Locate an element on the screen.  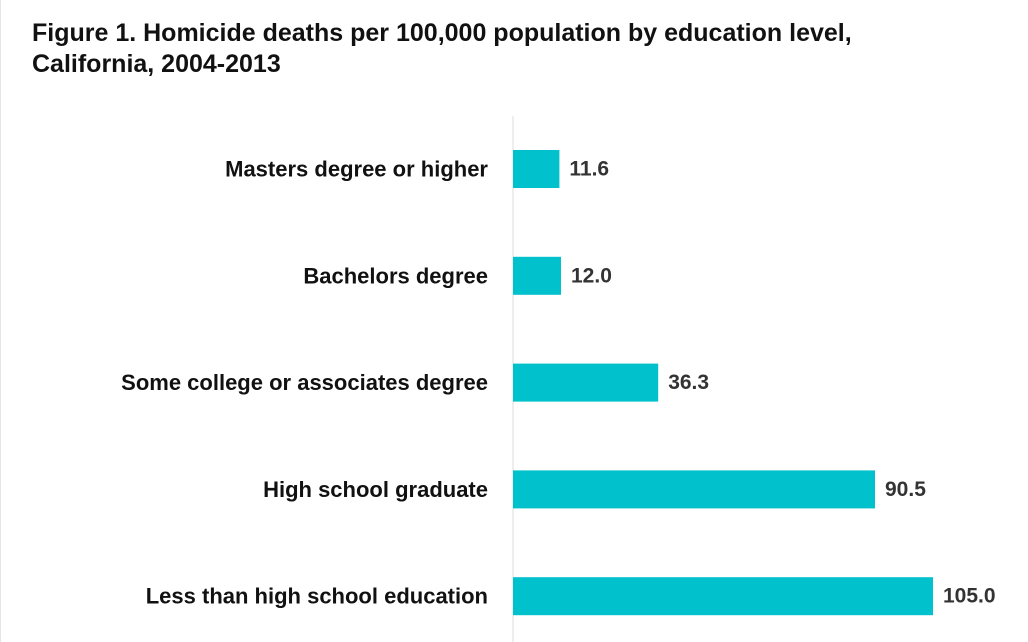
category-label-2: Some college or associates degree is located at coordinates (304, 382).